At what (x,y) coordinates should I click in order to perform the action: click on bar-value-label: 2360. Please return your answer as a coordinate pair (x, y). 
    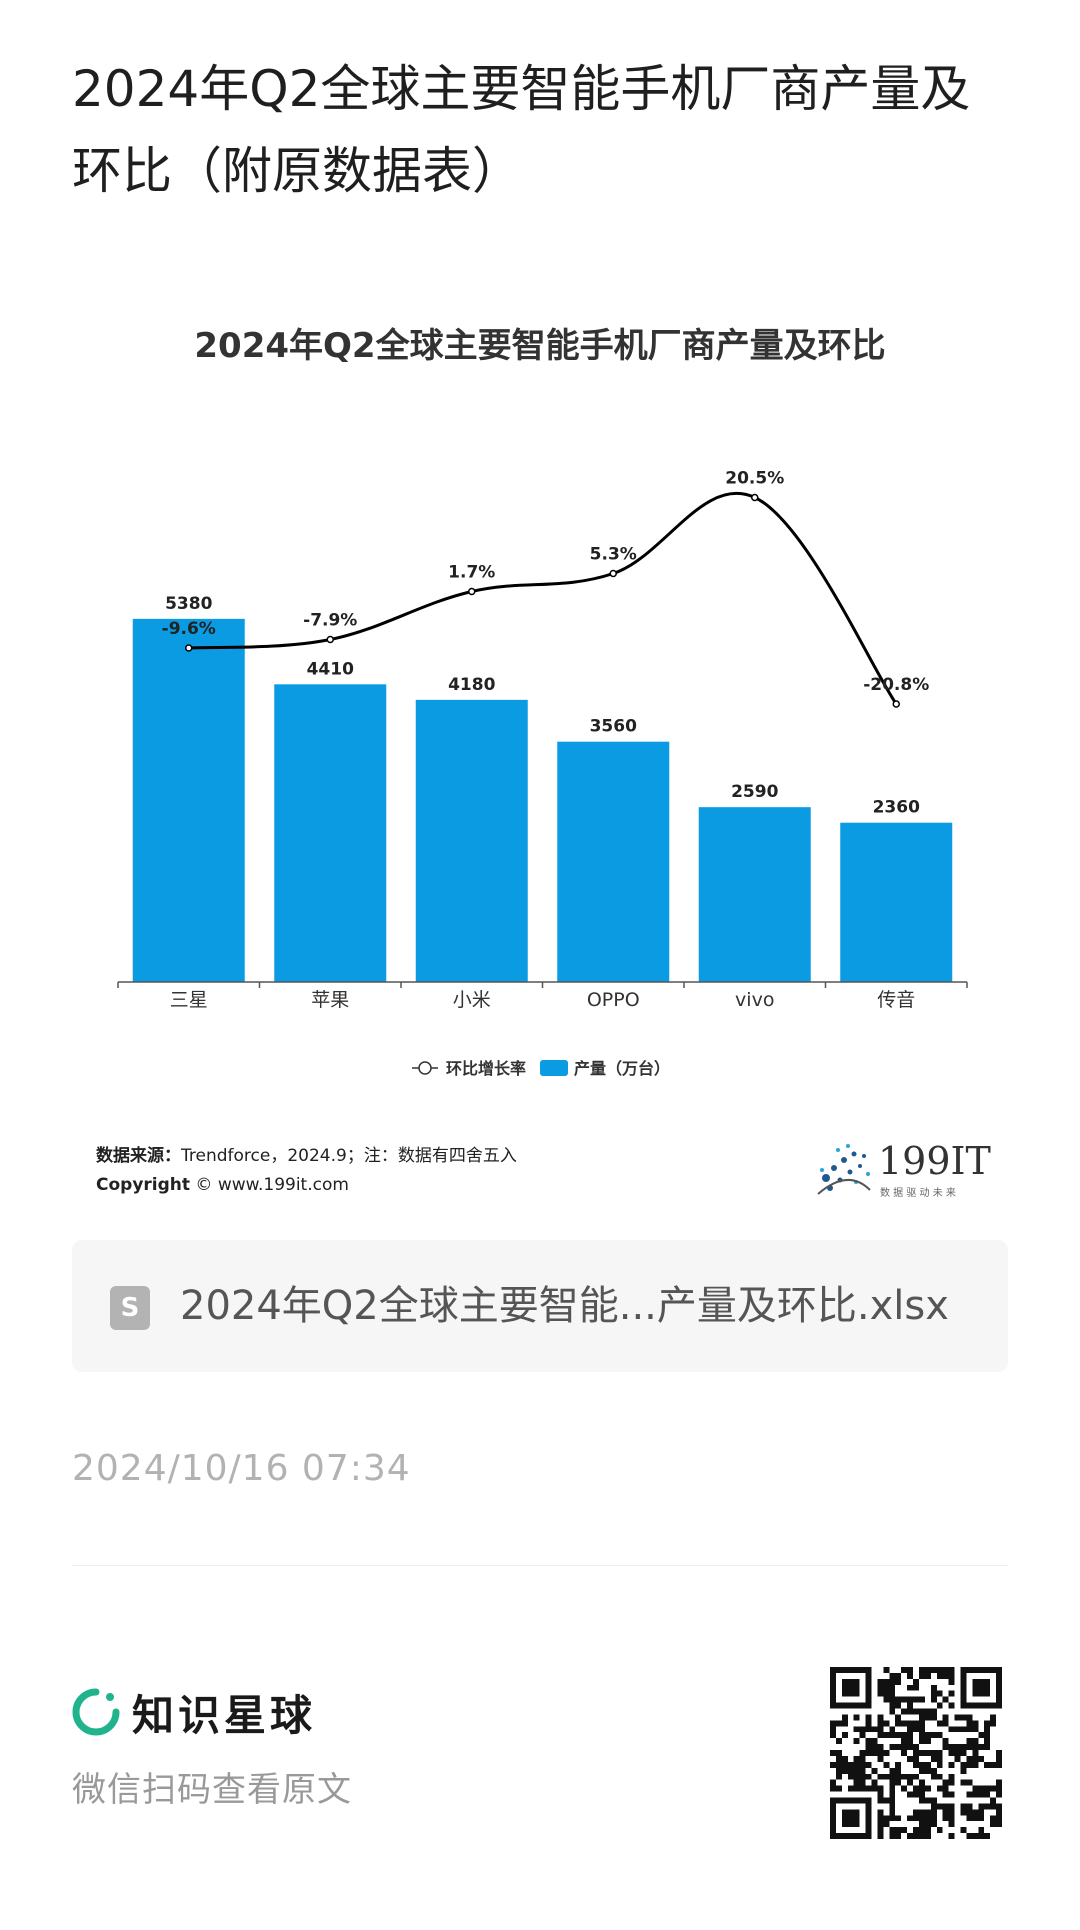
    Looking at the image, I should click on (896, 808).